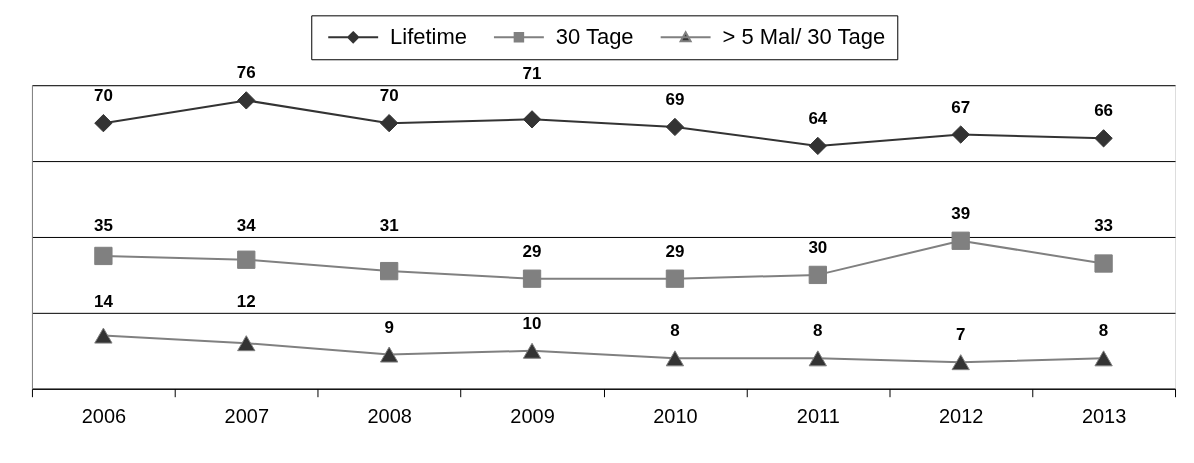 Image resolution: width=1194 pixels, height=463 pixels. I want to click on x-tick-label: 2008, so click(389, 416).